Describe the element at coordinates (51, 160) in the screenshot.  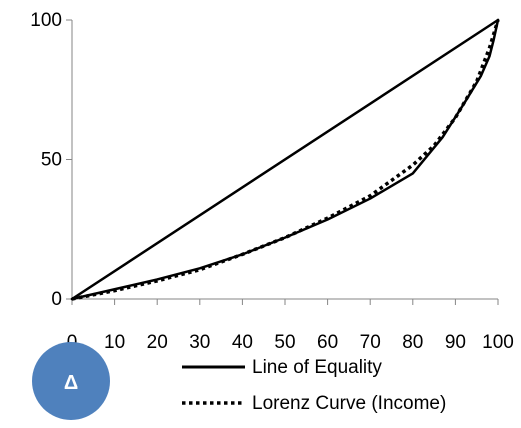
I see `y-tick-label: 50` at that location.